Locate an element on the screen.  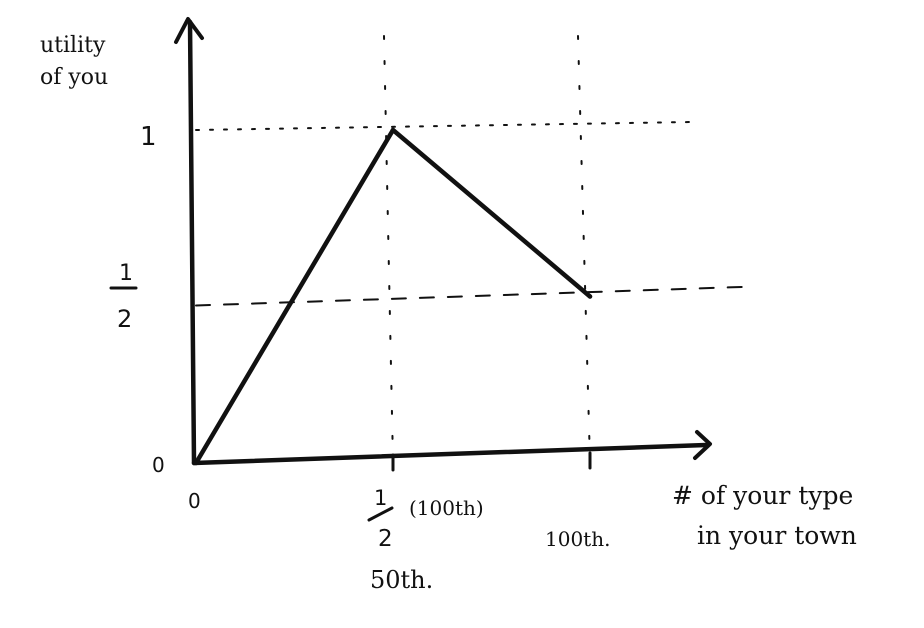
x-tick-half-fraction-bar is located at coordinates (380, 514).